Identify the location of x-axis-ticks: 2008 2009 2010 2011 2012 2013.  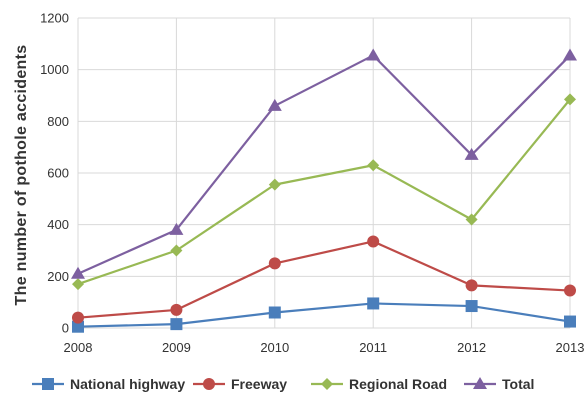
(324, 347).